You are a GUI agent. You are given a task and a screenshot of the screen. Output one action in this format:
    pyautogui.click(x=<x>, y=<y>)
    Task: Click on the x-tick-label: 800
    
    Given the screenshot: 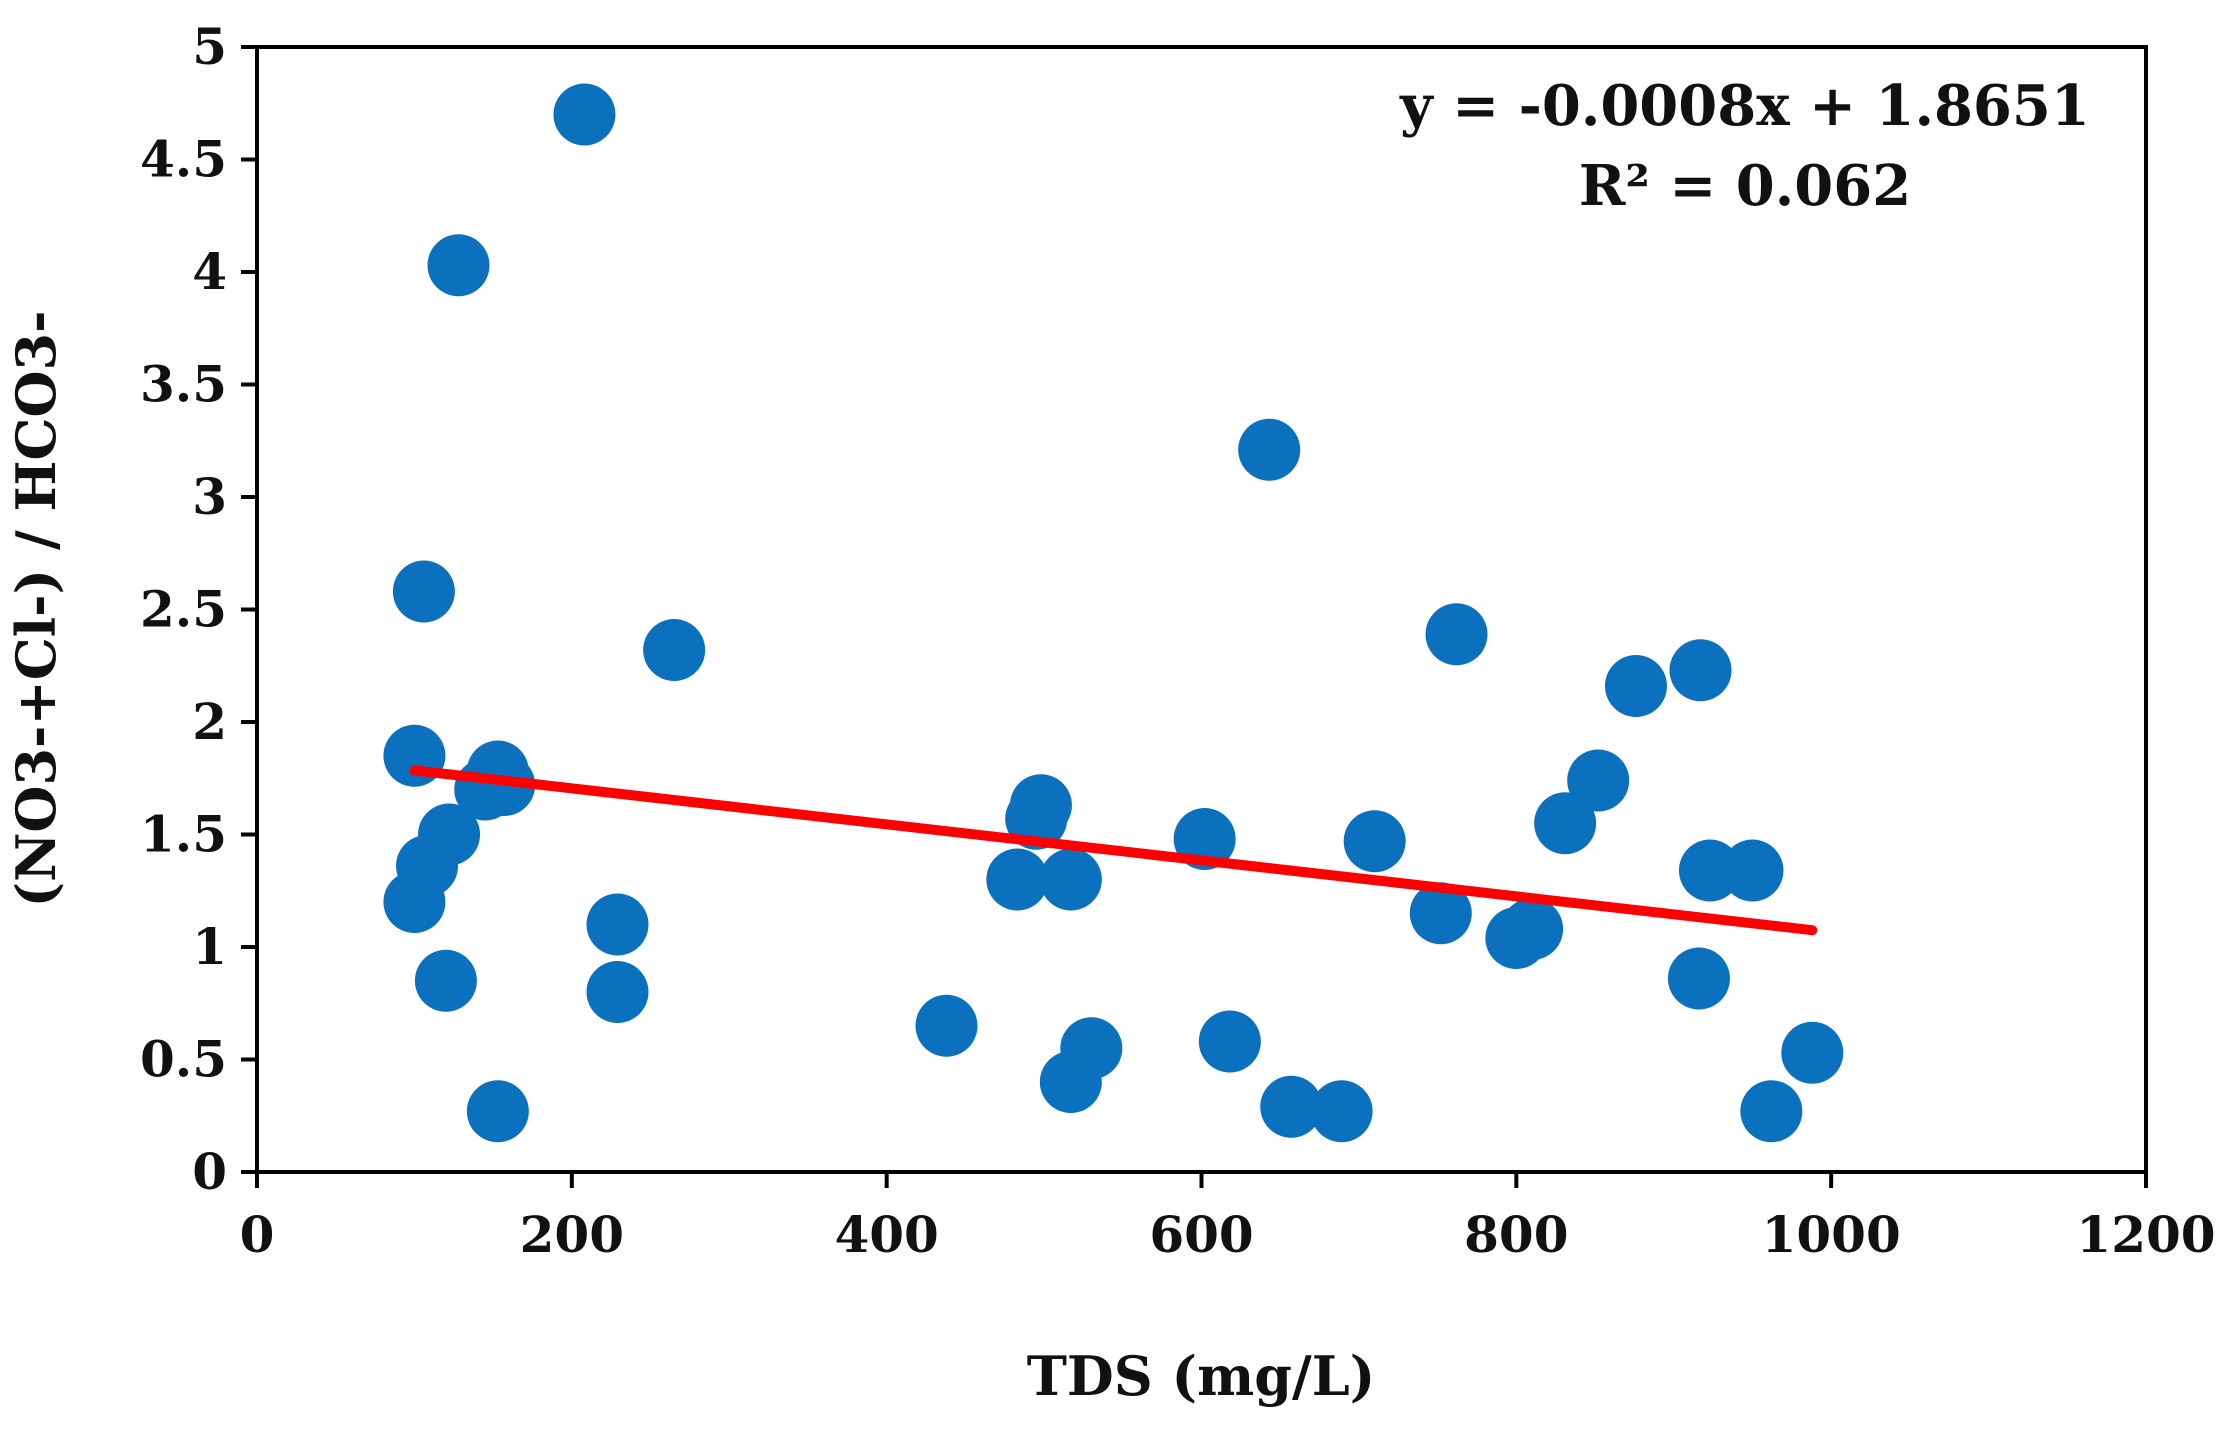 What is the action you would take?
    pyautogui.click(x=1516, y=1234)
    